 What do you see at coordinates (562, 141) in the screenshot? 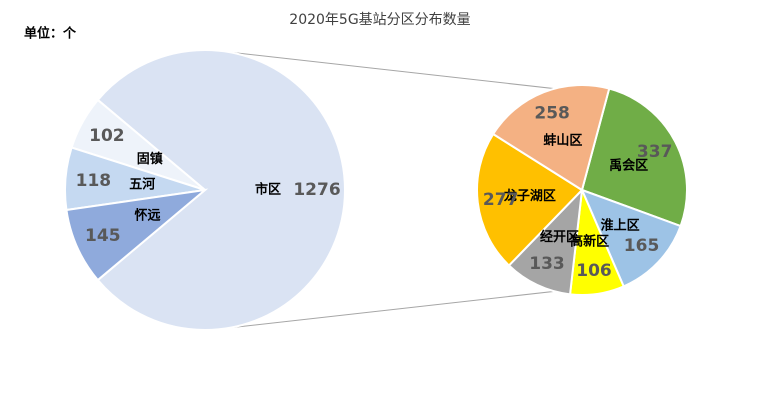
I see `slice-label: 蚌山区` at bounding box center [562, 141].